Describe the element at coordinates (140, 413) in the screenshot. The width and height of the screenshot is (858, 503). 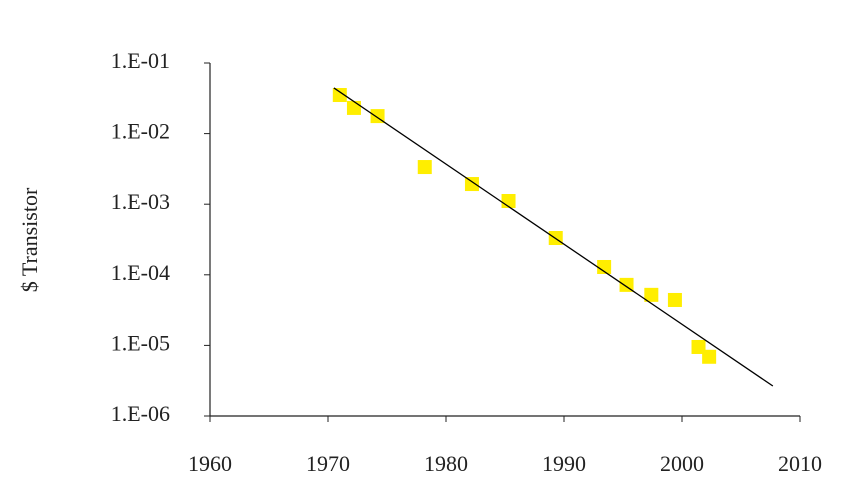
I see `y-tick-label: 1.E-06` at that location.